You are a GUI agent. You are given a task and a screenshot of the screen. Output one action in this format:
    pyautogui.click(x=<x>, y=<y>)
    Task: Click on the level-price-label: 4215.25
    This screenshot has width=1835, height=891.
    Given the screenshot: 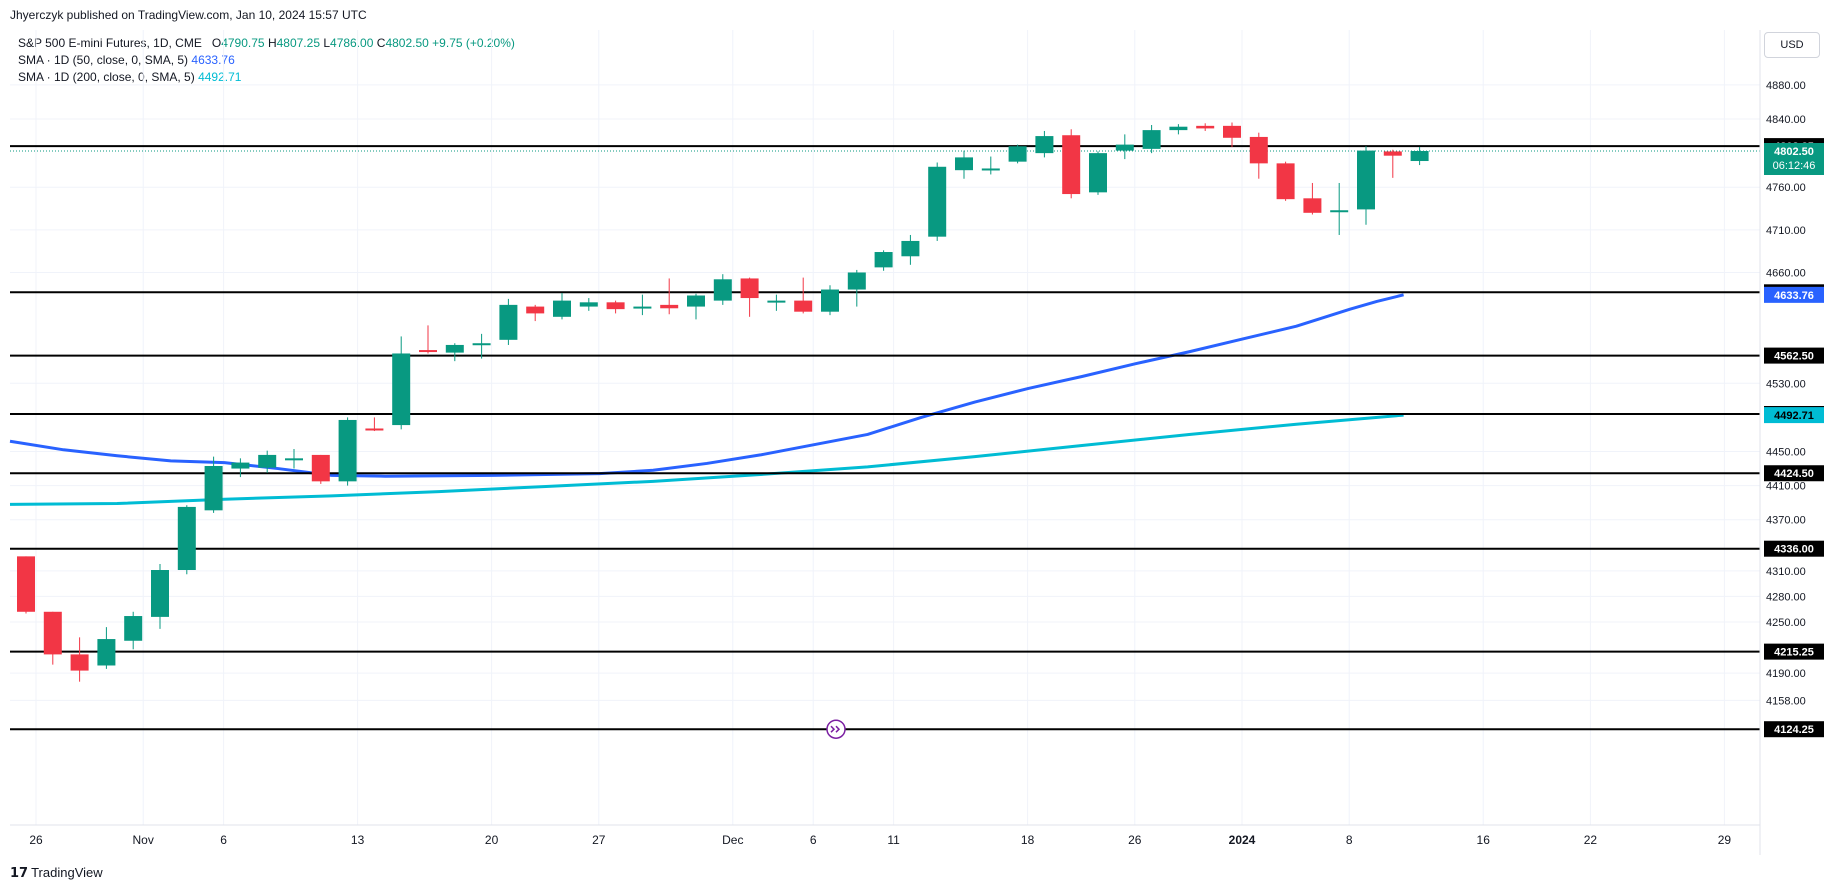 What is the action you would take?
    pyautogui.click(x=1794, y=653)
    